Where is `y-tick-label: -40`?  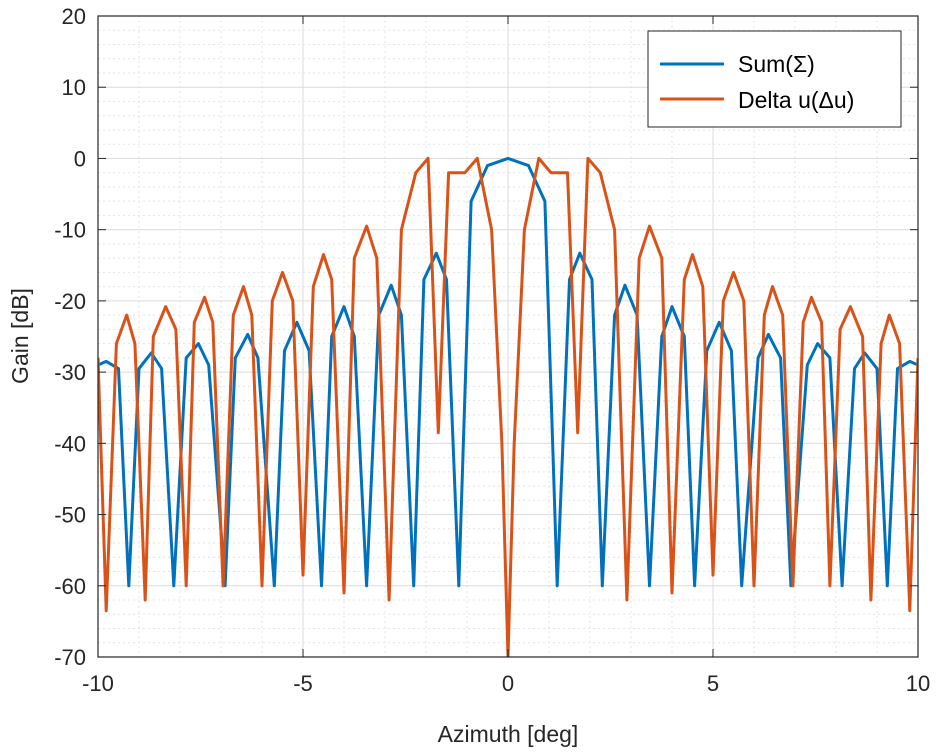
y-tick-label: -40 is located at coordinates (70, 443).